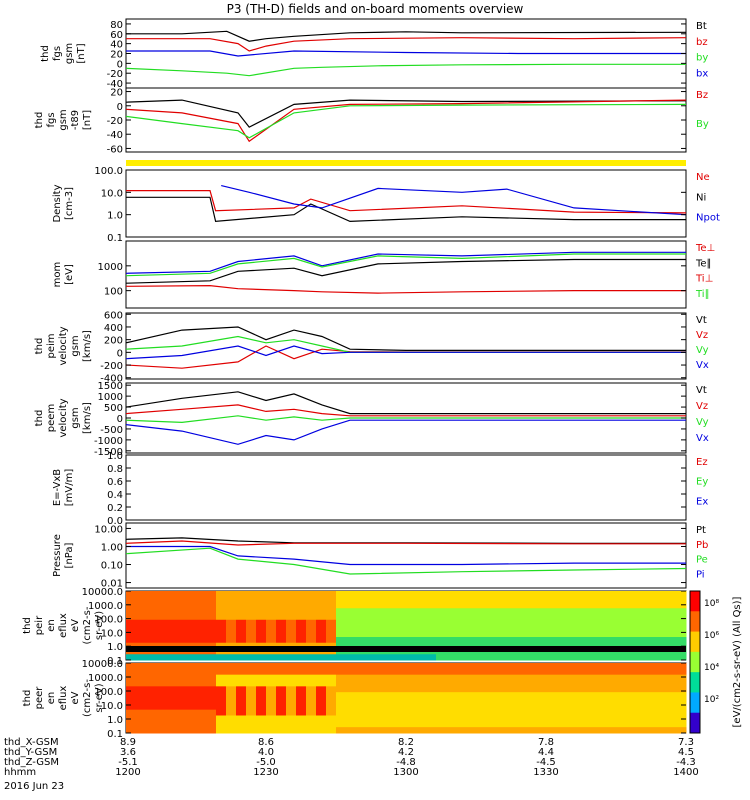  I want to click on series-line-Te∥, so click(405, 271).